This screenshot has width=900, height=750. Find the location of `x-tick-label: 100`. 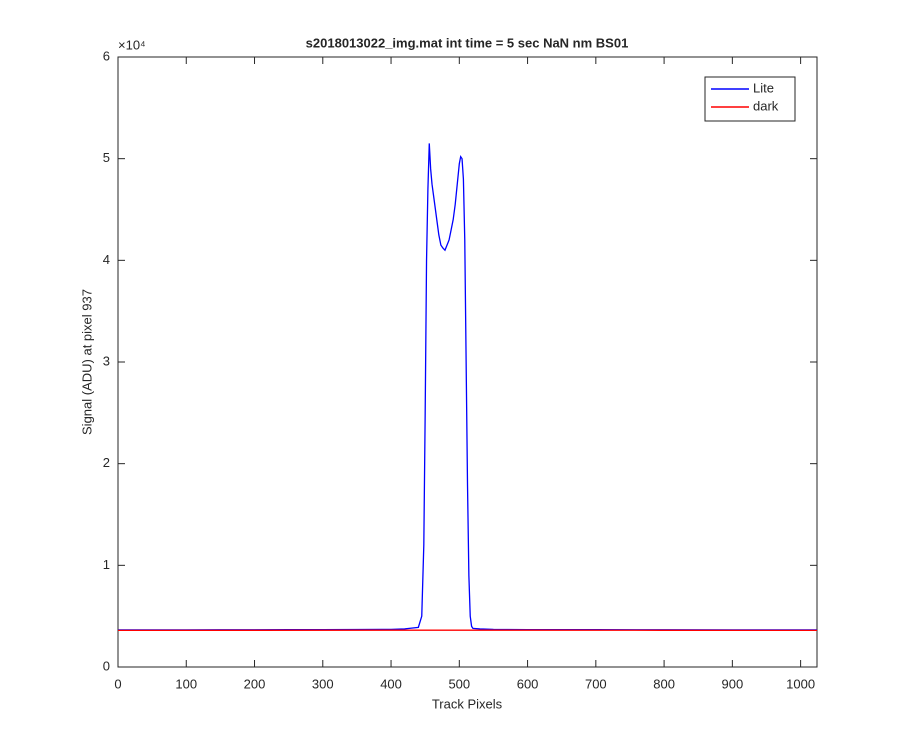

x-tick-label: 100 is located at coordinates (186, 683).